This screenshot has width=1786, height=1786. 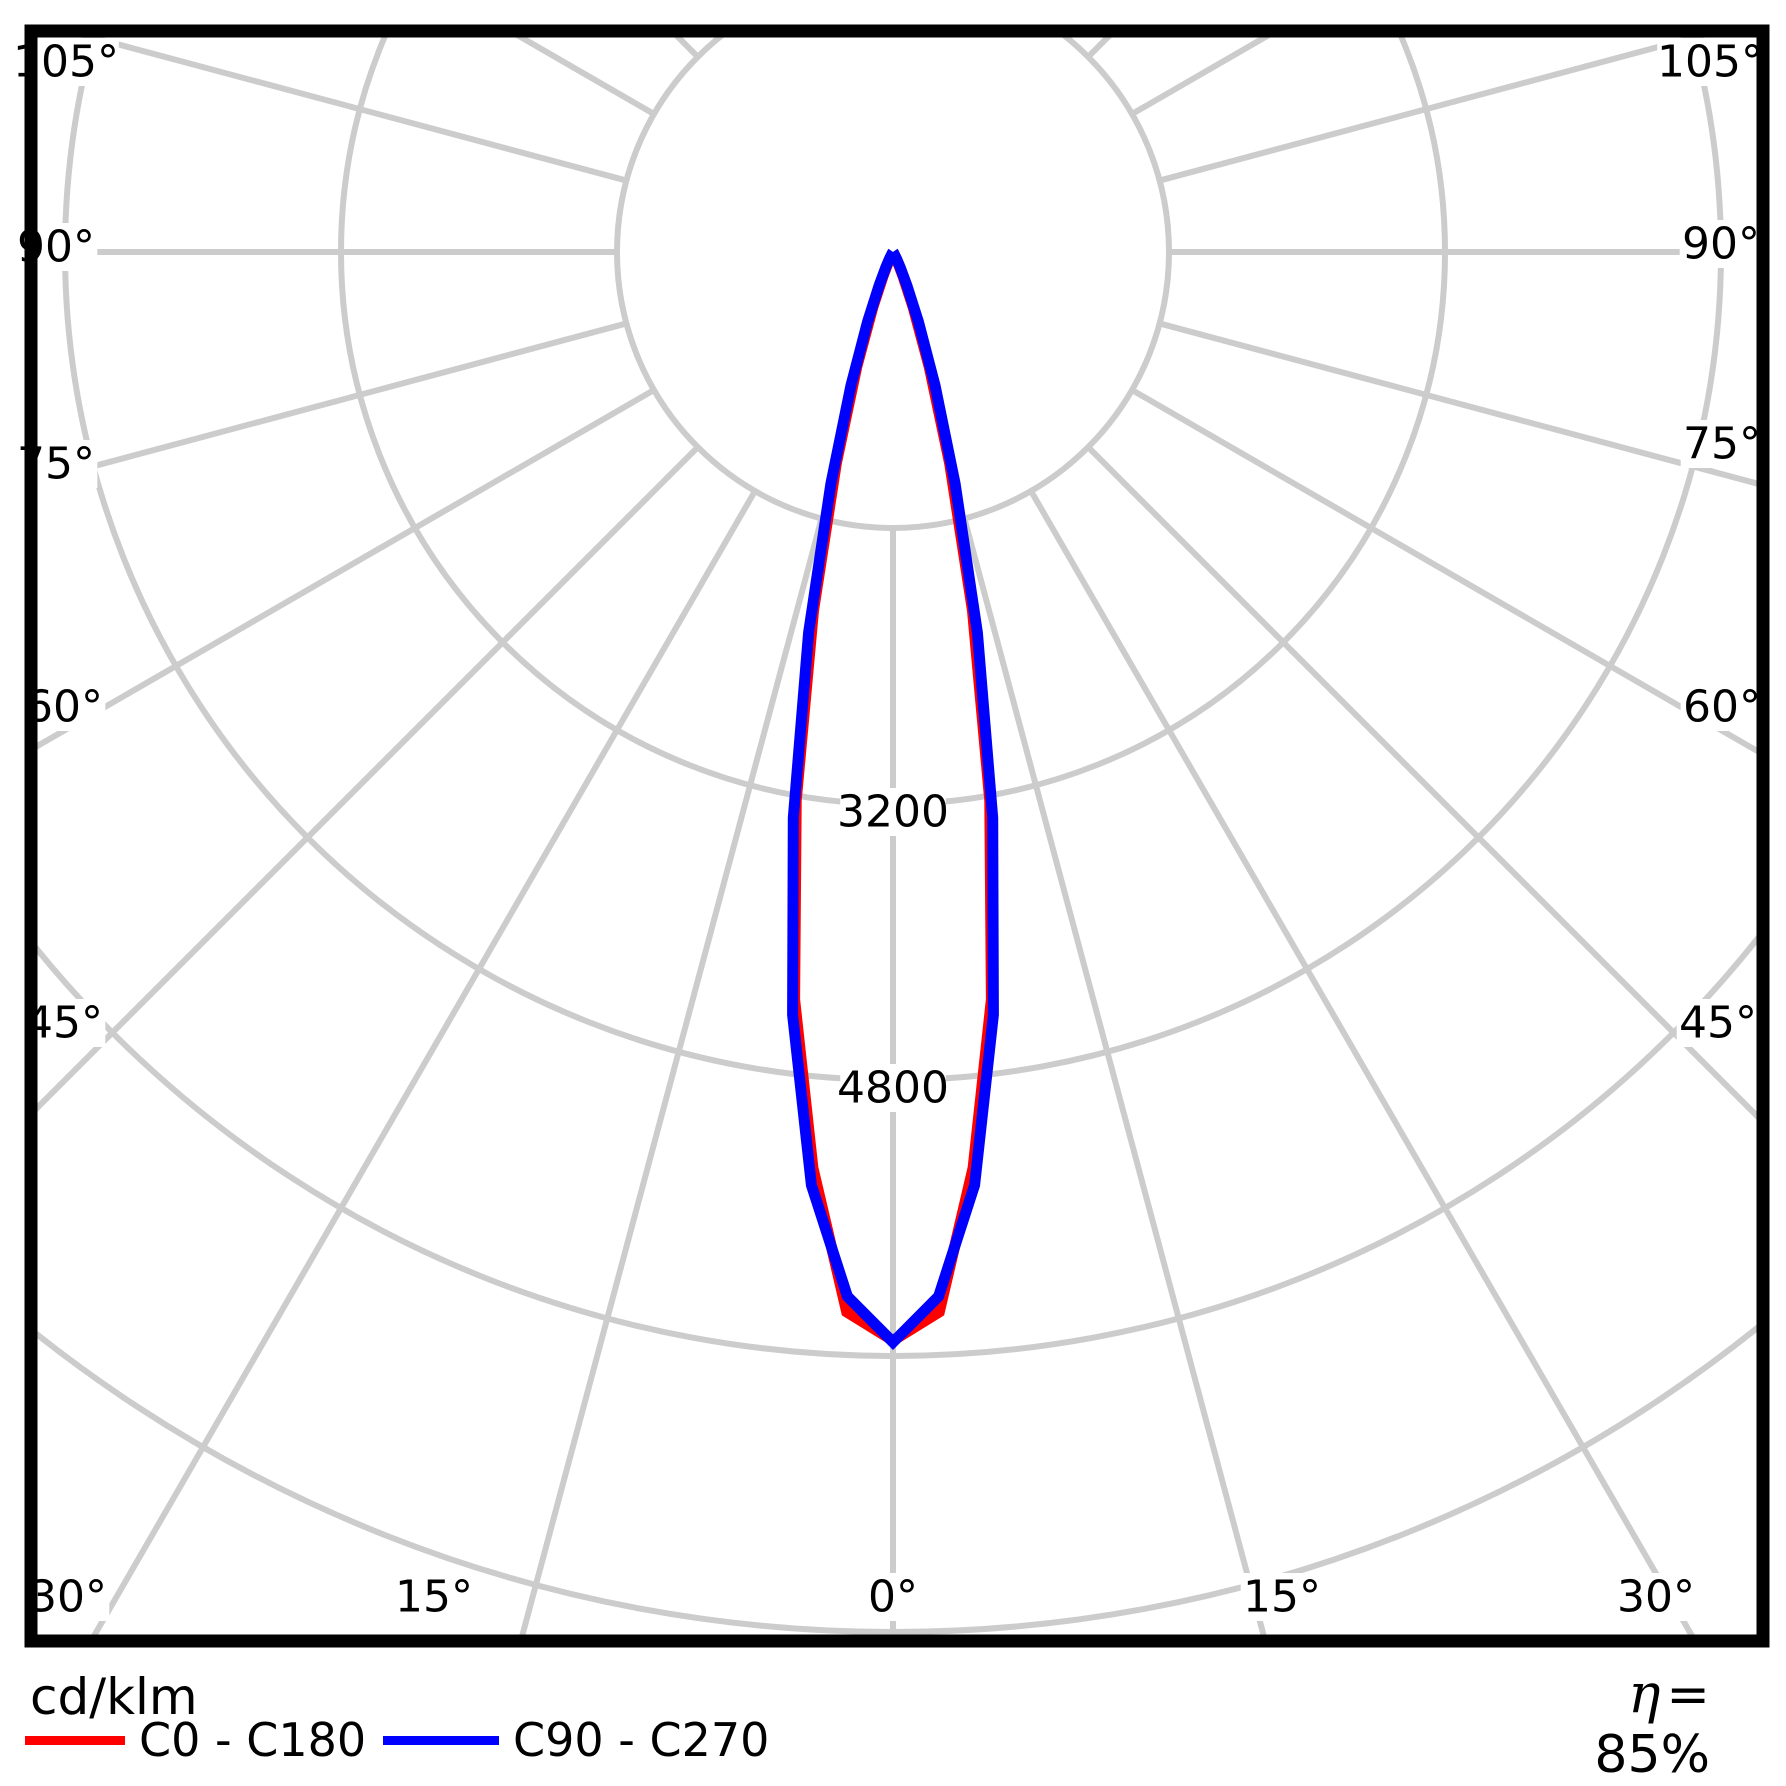 I want to click on svg-text: 4800, so click(x=893, y=1088).